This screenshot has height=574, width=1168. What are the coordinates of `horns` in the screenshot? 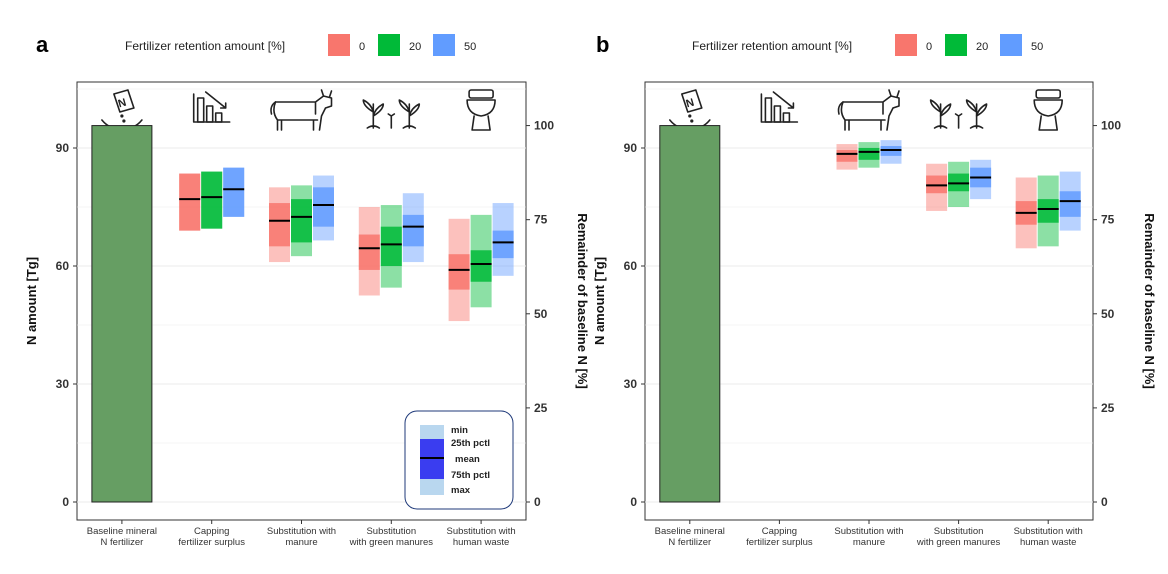 It's located at (326, 93).